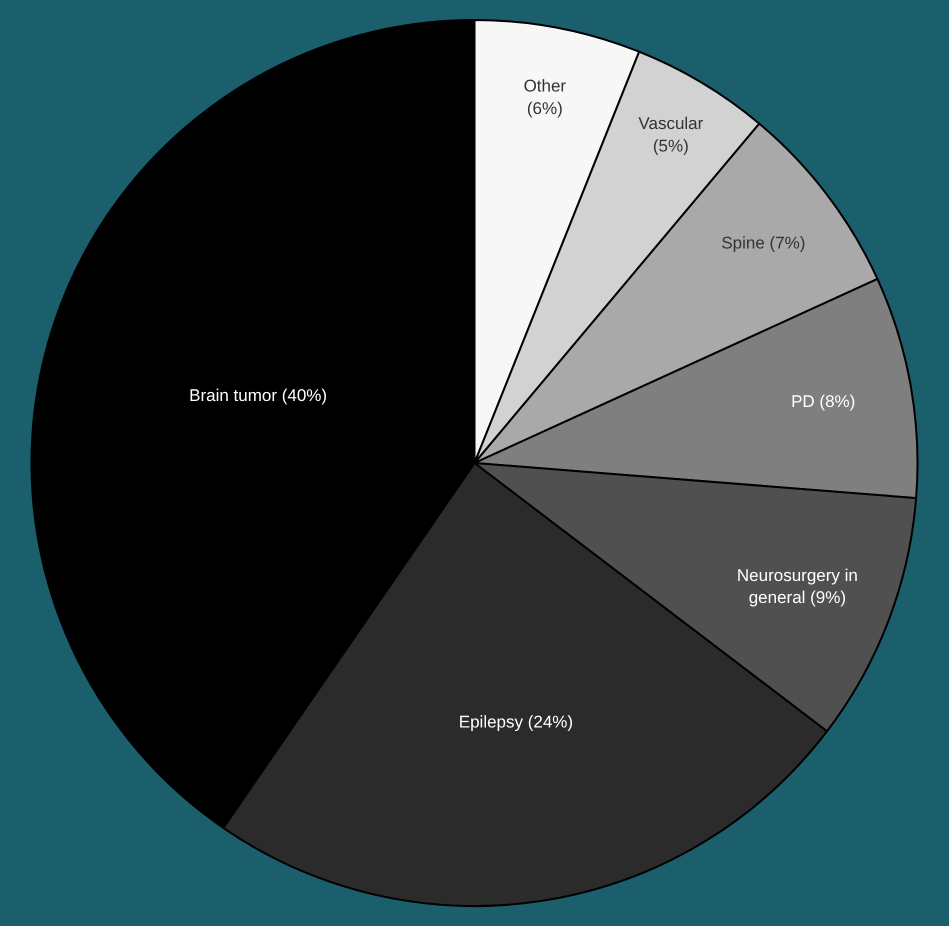  I want to click on slice-label: PD (8%), so click(823, 402).